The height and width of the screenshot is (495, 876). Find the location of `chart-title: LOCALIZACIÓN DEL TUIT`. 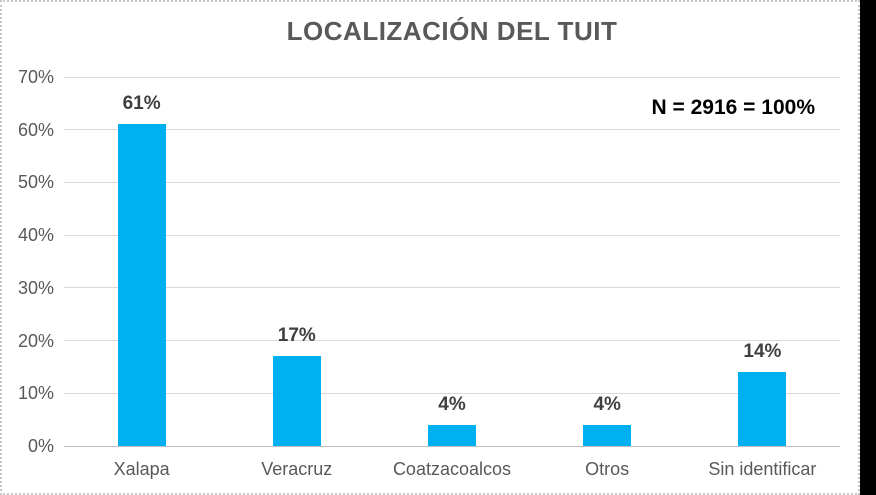

chart-title: LOCALIZACIÓN DEL TUIT is located at coordinates (452, 31).